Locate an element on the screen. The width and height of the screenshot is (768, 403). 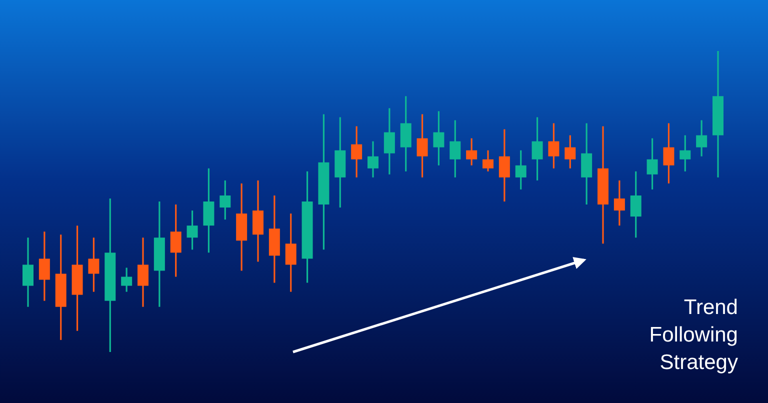
text: Trend Following Strategy is located at coordinates (693, 335).